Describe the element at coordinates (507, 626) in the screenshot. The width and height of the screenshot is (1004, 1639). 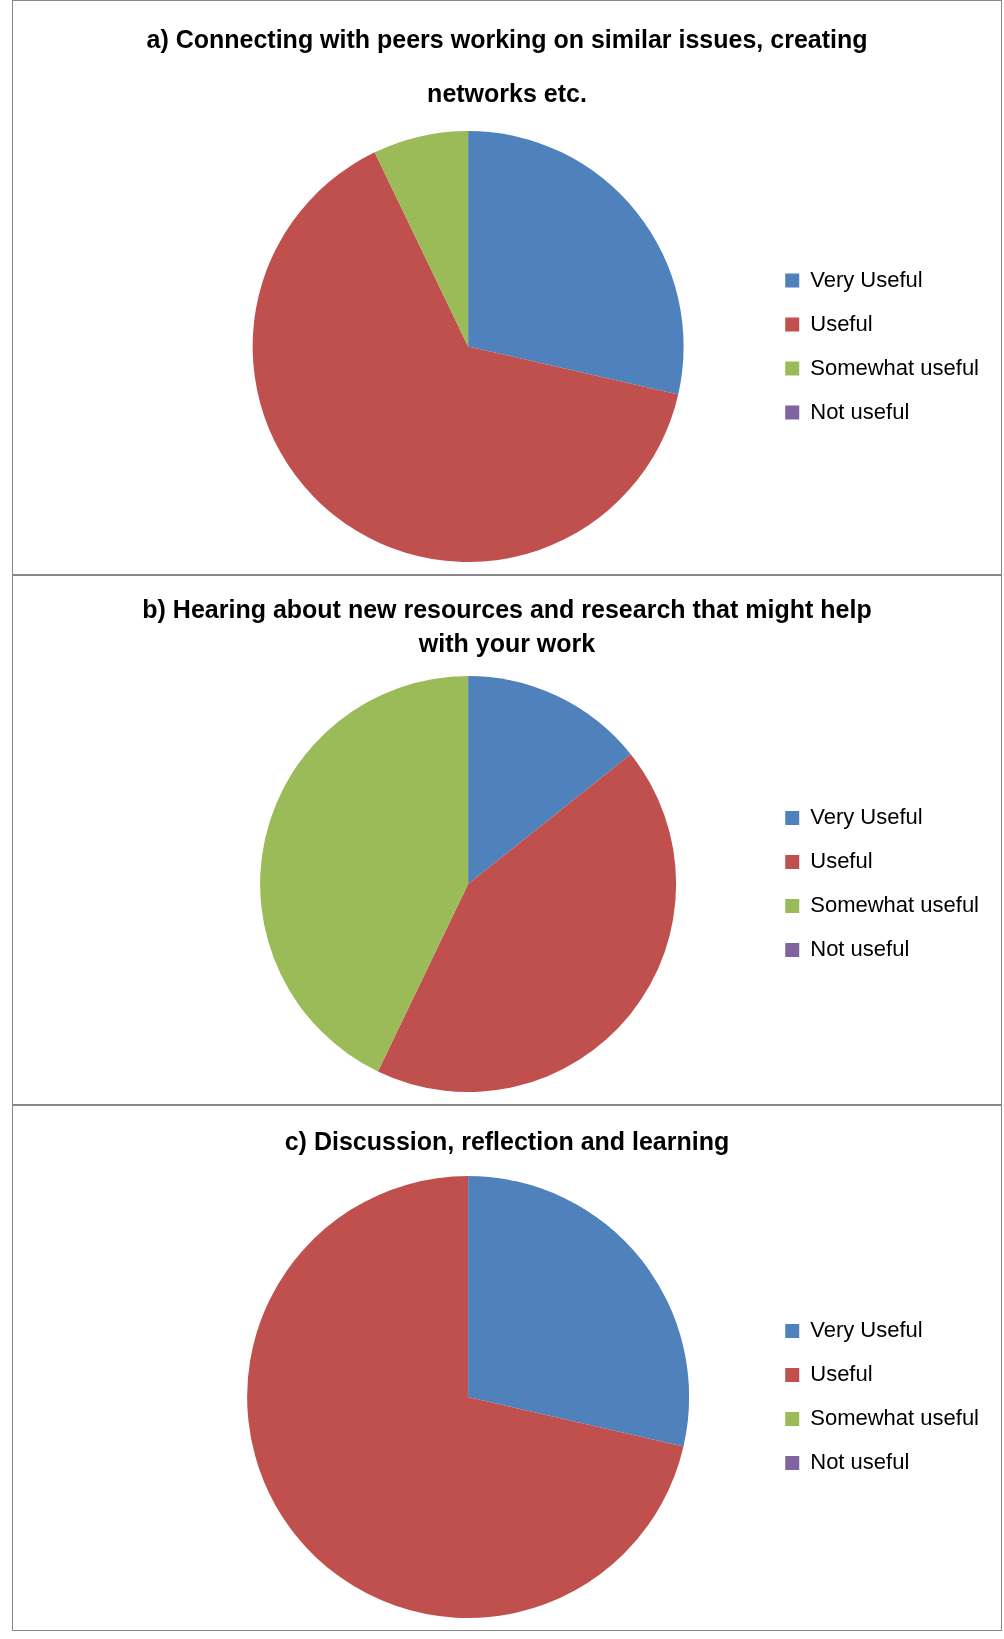
I see `chart-title: b) Hearing about new resources and research that might help with your work` at that location.